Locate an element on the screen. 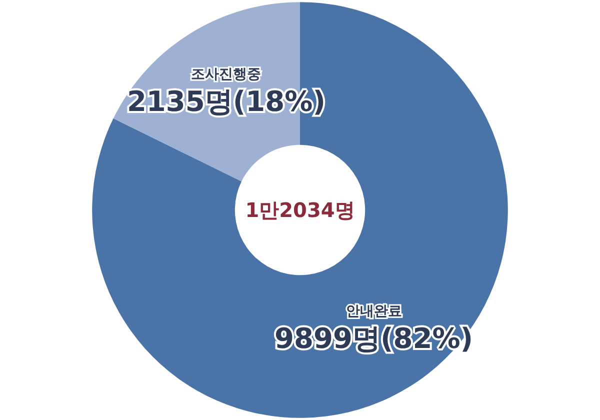 The height and width of the screenshot is (420, 600). text: 1만2034명 is located at coordinates (300, 210).